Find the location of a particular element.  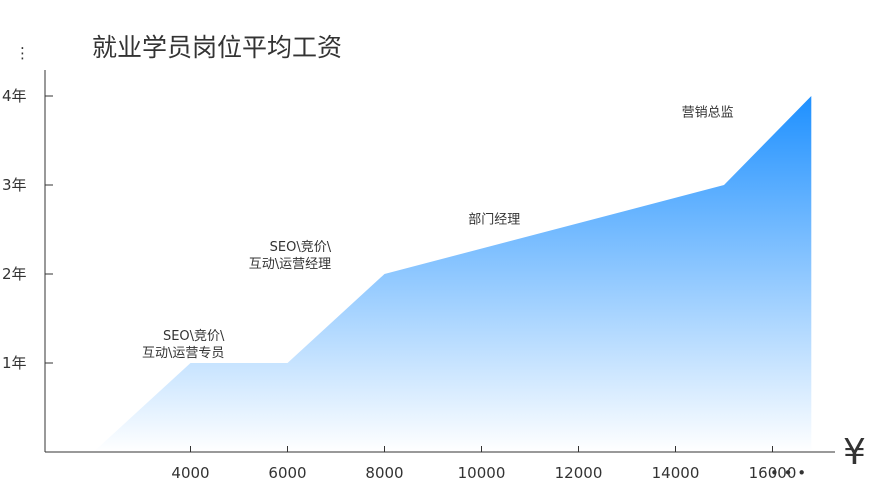

annotation-label: 互动\运营经理 is located at coordinates (290, 264).